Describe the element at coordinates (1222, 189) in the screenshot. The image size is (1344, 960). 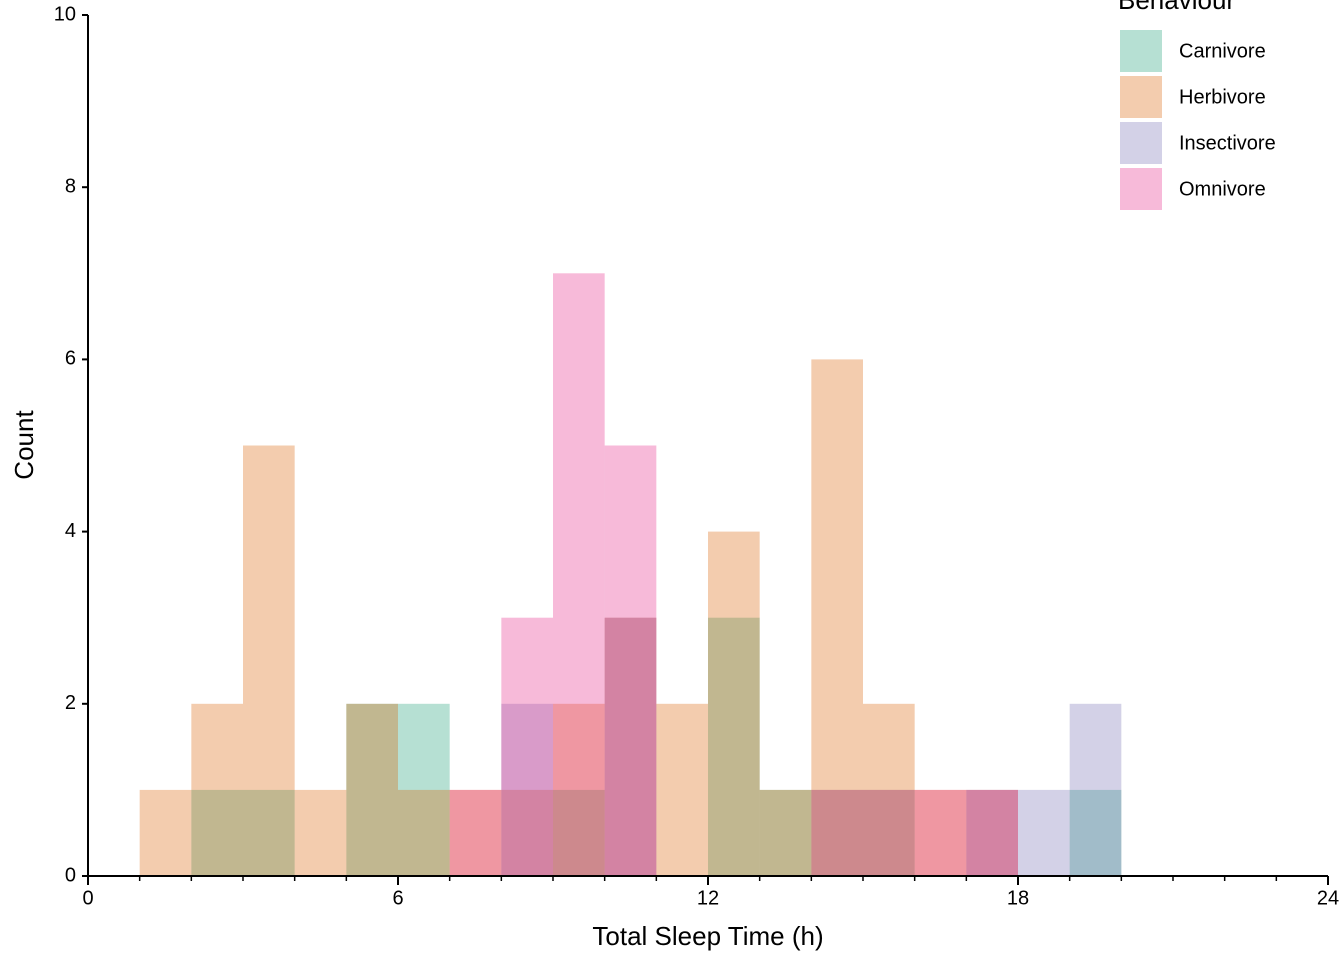
I see `legend-label: Omnivore` at that location.